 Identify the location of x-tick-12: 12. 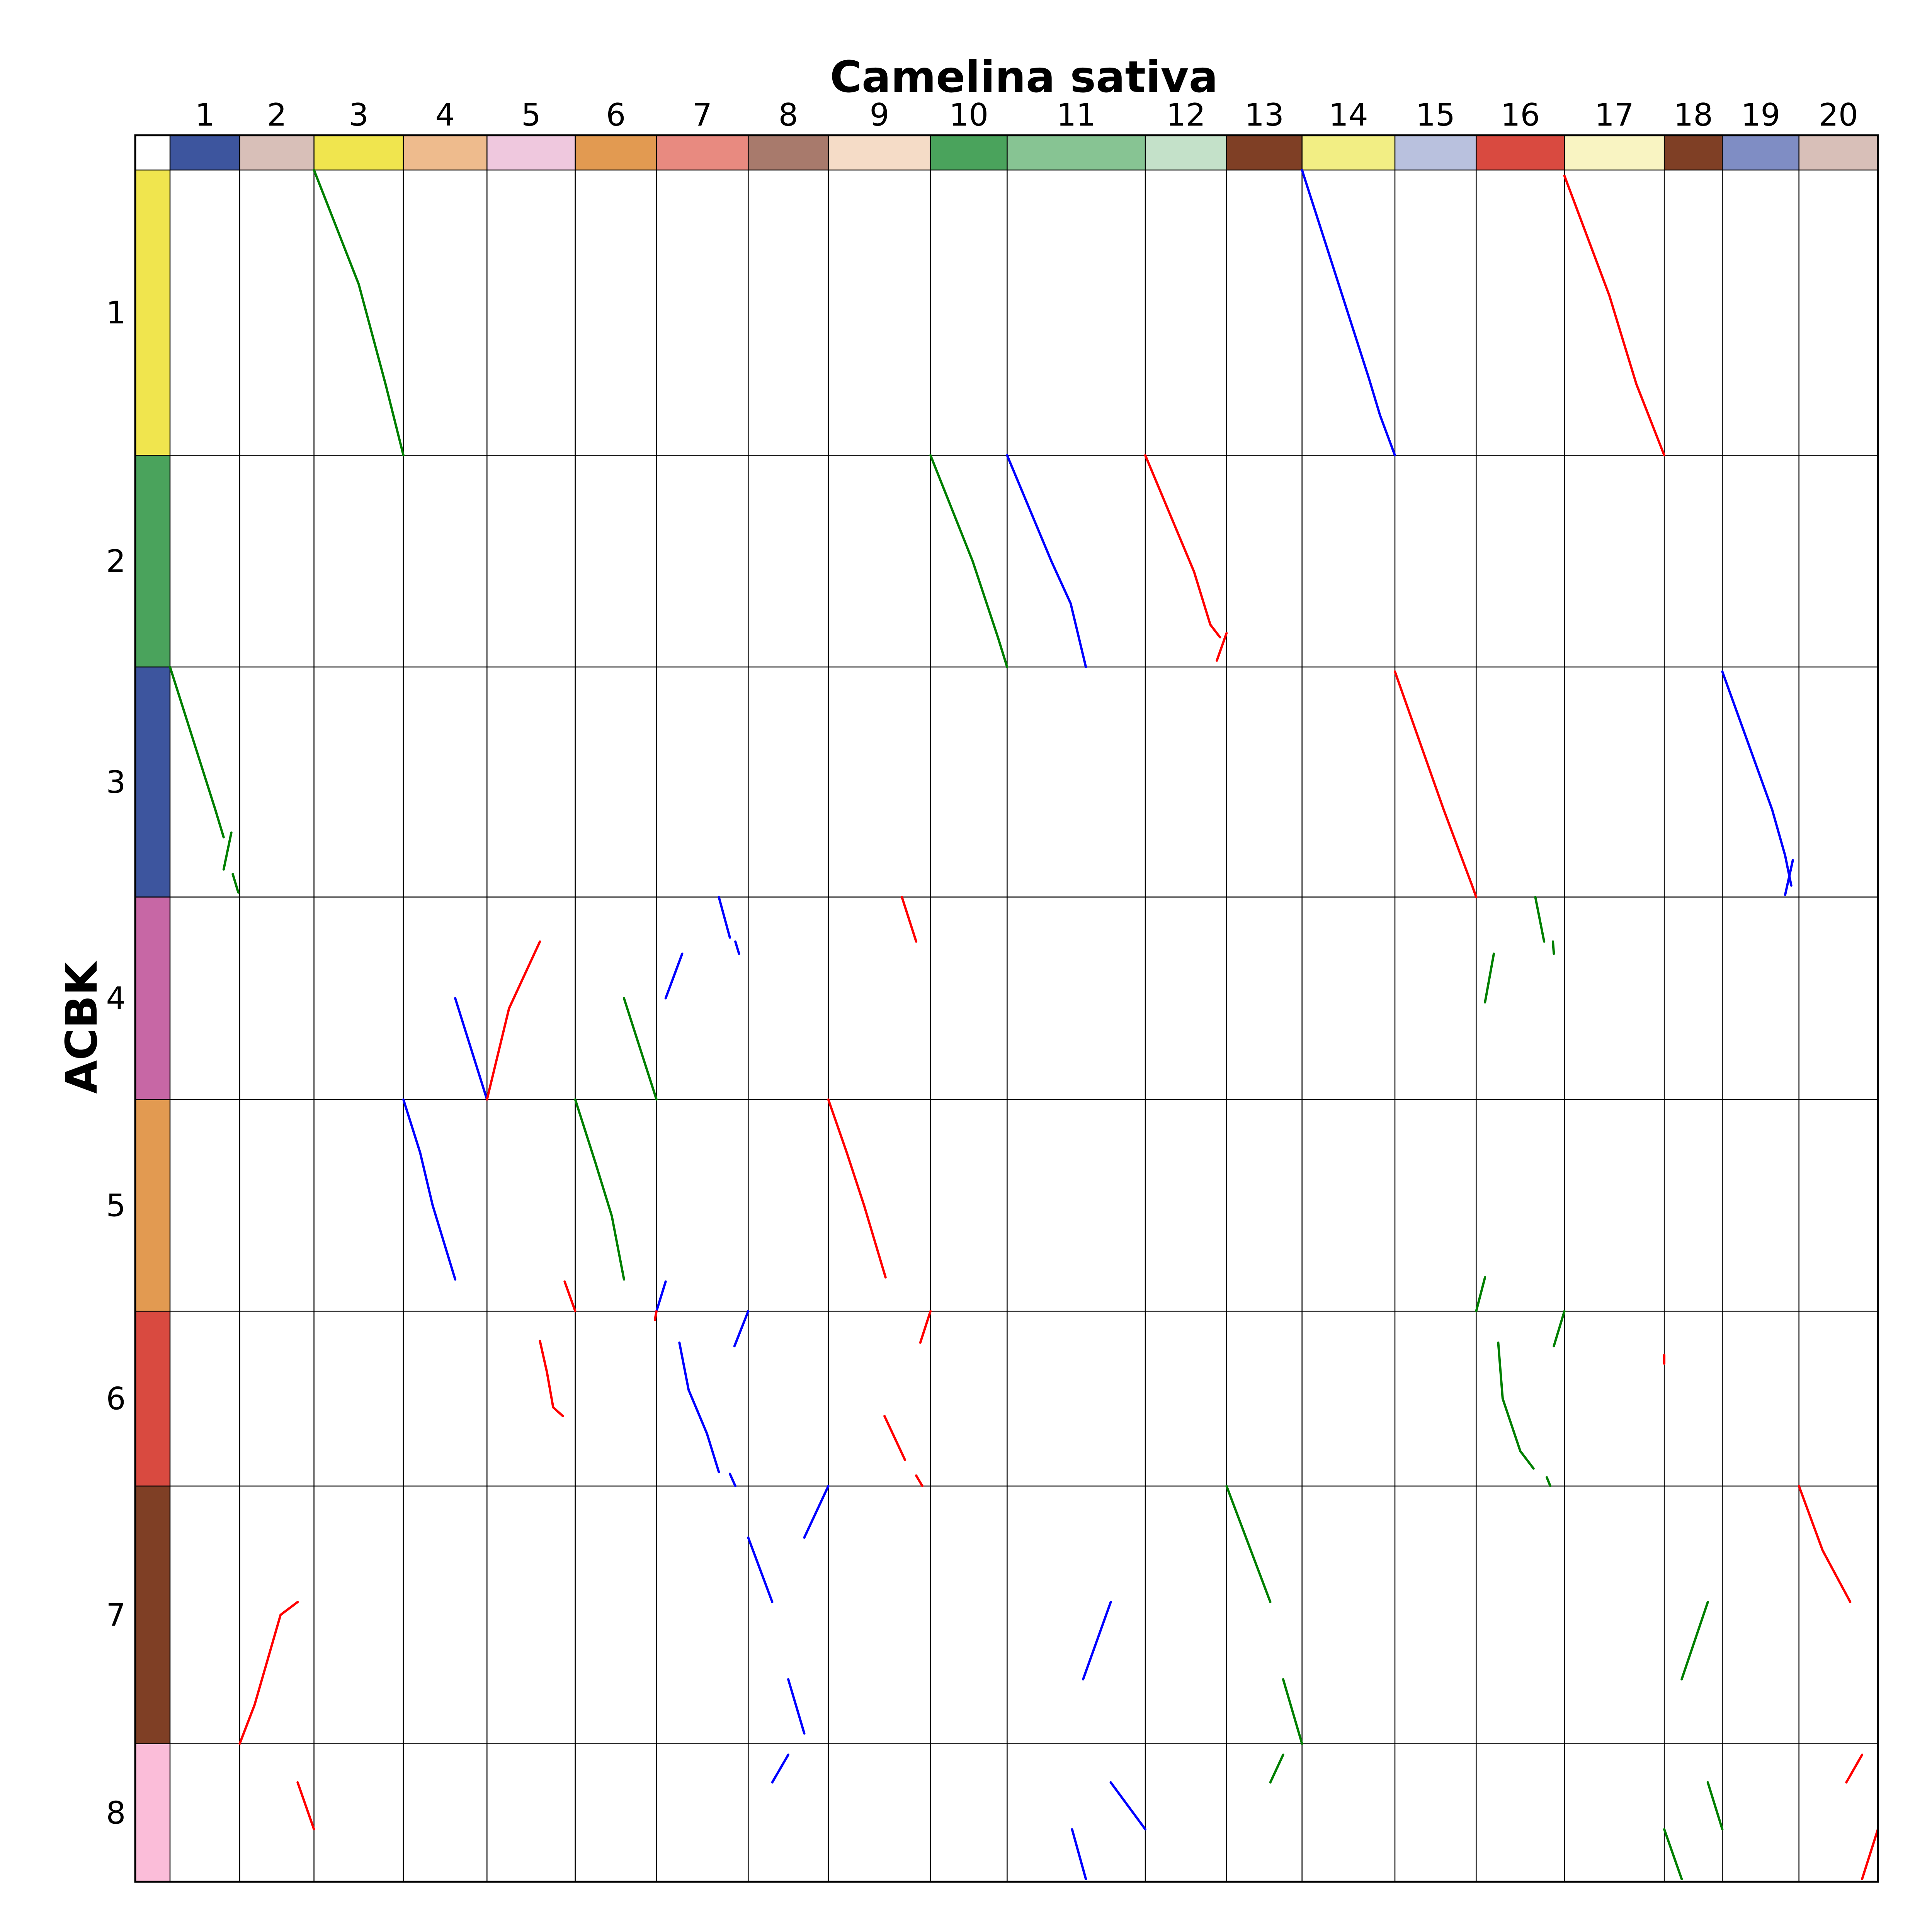
(1186, 115).